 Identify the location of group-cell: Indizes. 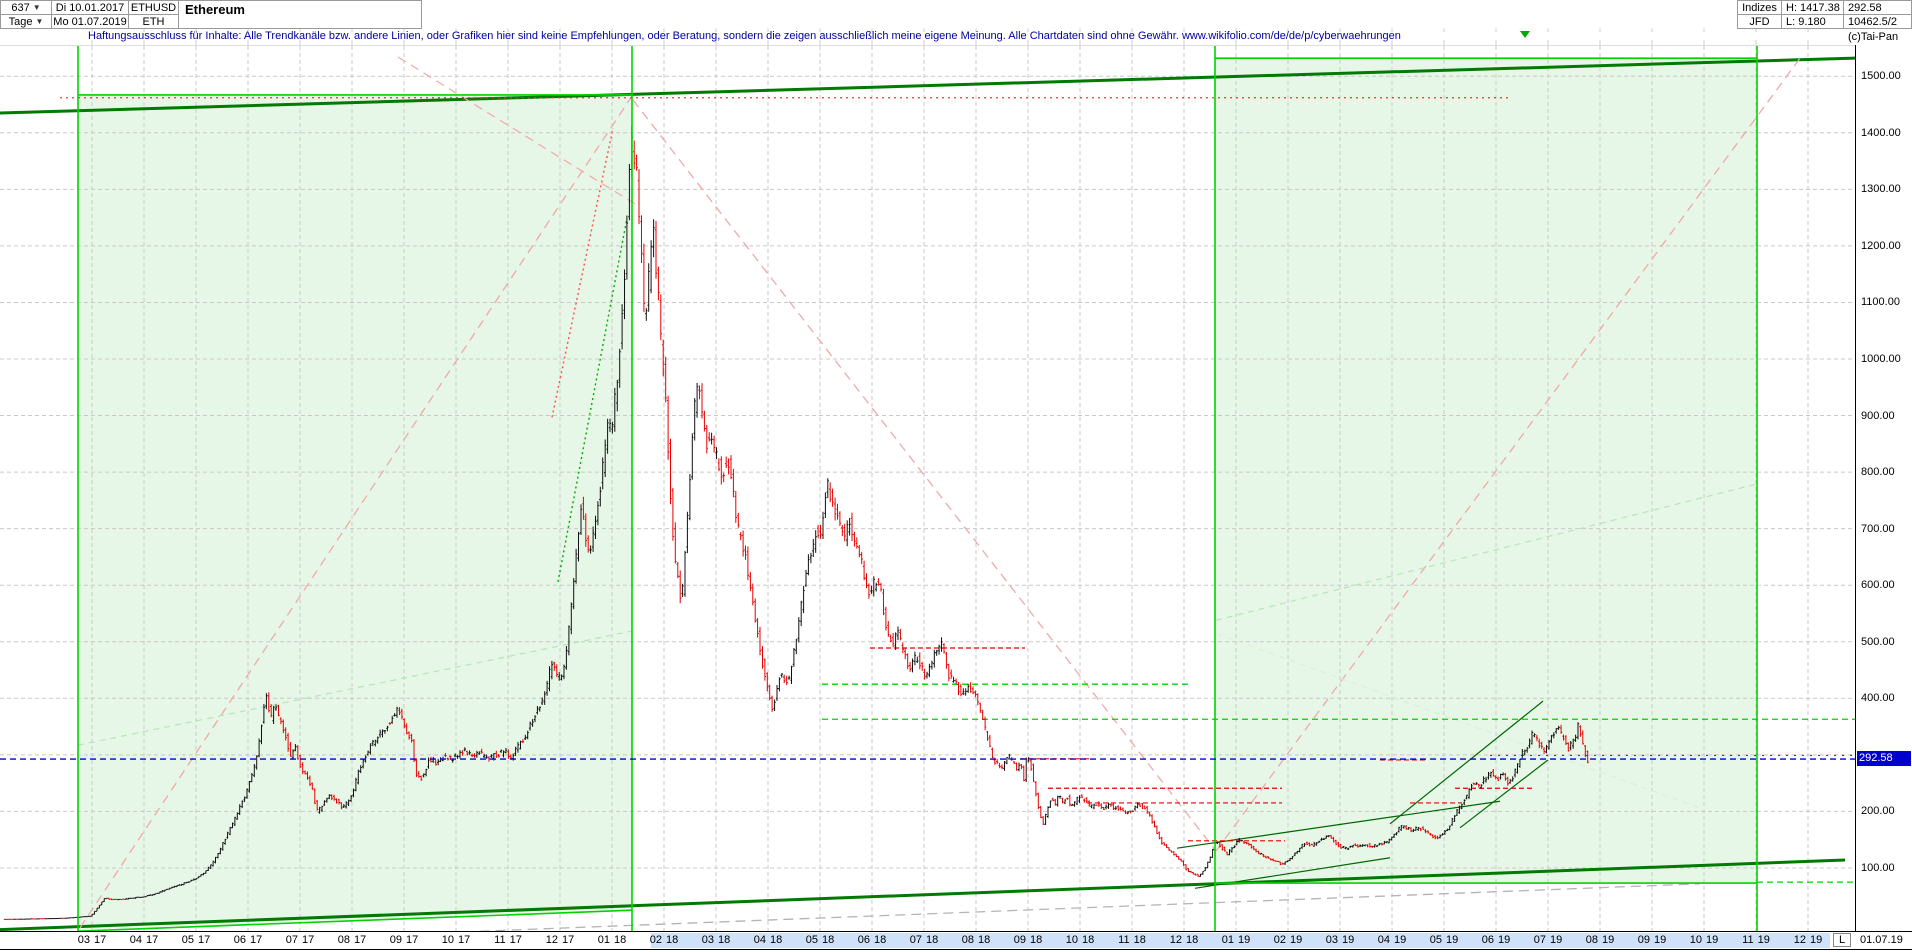
(1759, 7).